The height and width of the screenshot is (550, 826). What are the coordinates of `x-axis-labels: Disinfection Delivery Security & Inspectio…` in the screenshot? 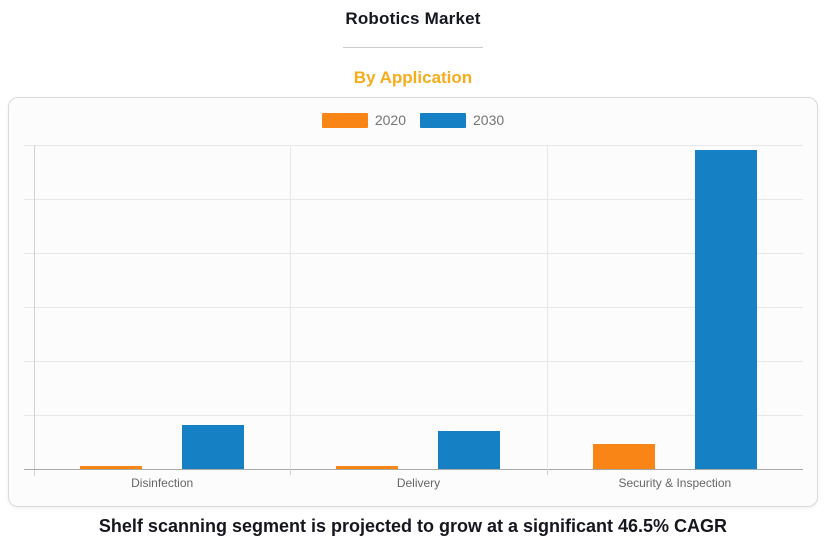 It's located at (418, 483).